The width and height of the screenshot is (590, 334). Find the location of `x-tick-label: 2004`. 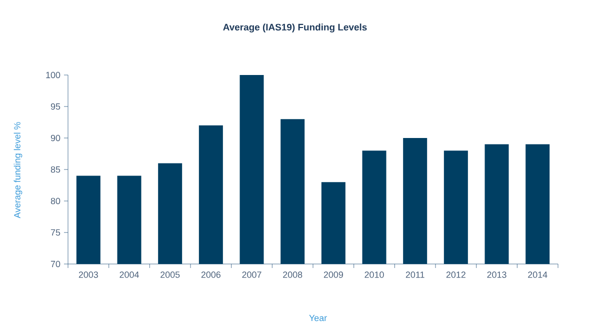

x-tick-label: 2004 is located at coordinates (129, 275).